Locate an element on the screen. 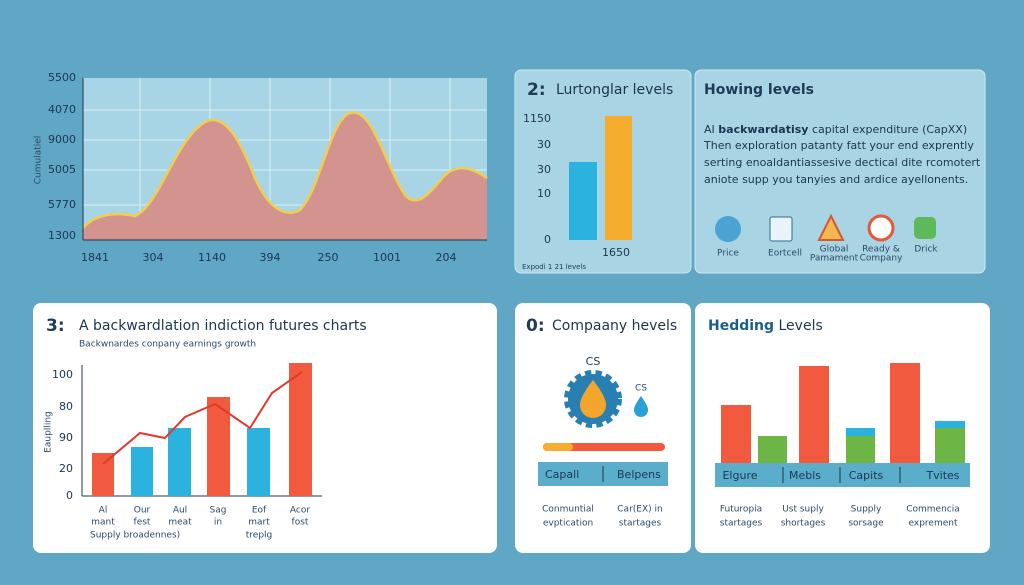  caption: Conmuntial is located at coordinates (568, 510).